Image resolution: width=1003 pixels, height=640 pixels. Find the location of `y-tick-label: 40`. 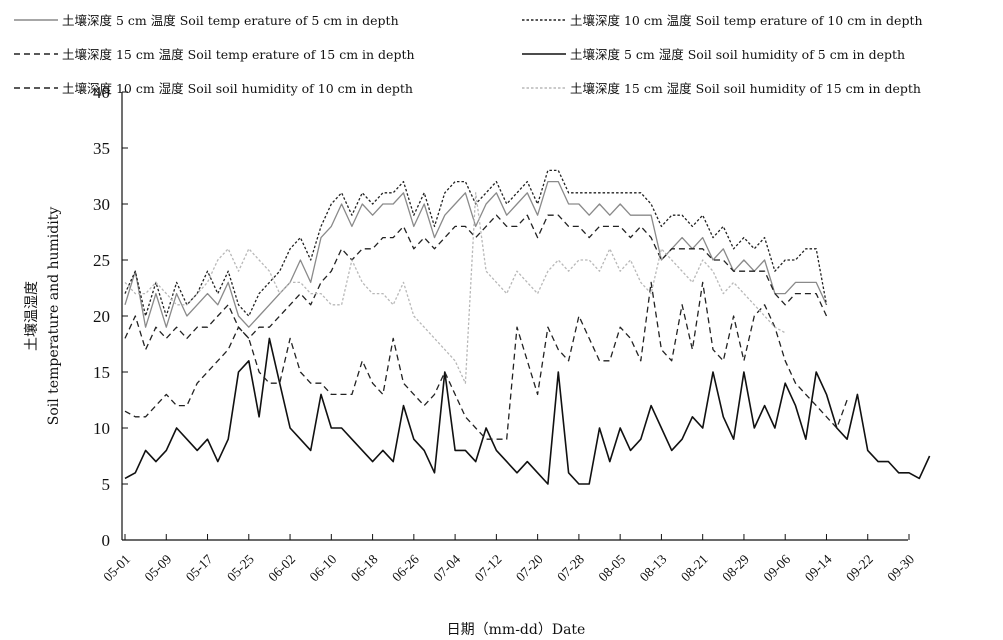

y-tick-label: 40 is located at coordinates (101, 92).